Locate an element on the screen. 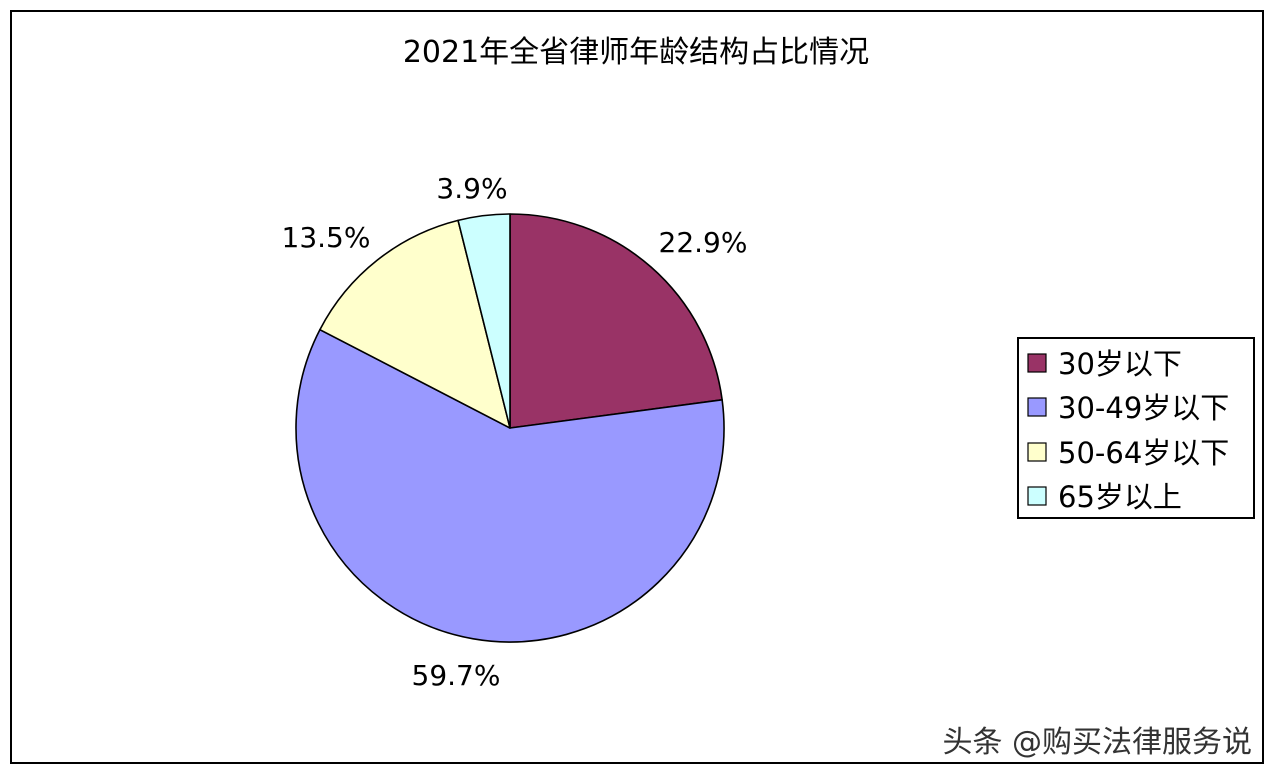  legend-label-1: 30-49岁以下 is located at coordinates (1143, 408).